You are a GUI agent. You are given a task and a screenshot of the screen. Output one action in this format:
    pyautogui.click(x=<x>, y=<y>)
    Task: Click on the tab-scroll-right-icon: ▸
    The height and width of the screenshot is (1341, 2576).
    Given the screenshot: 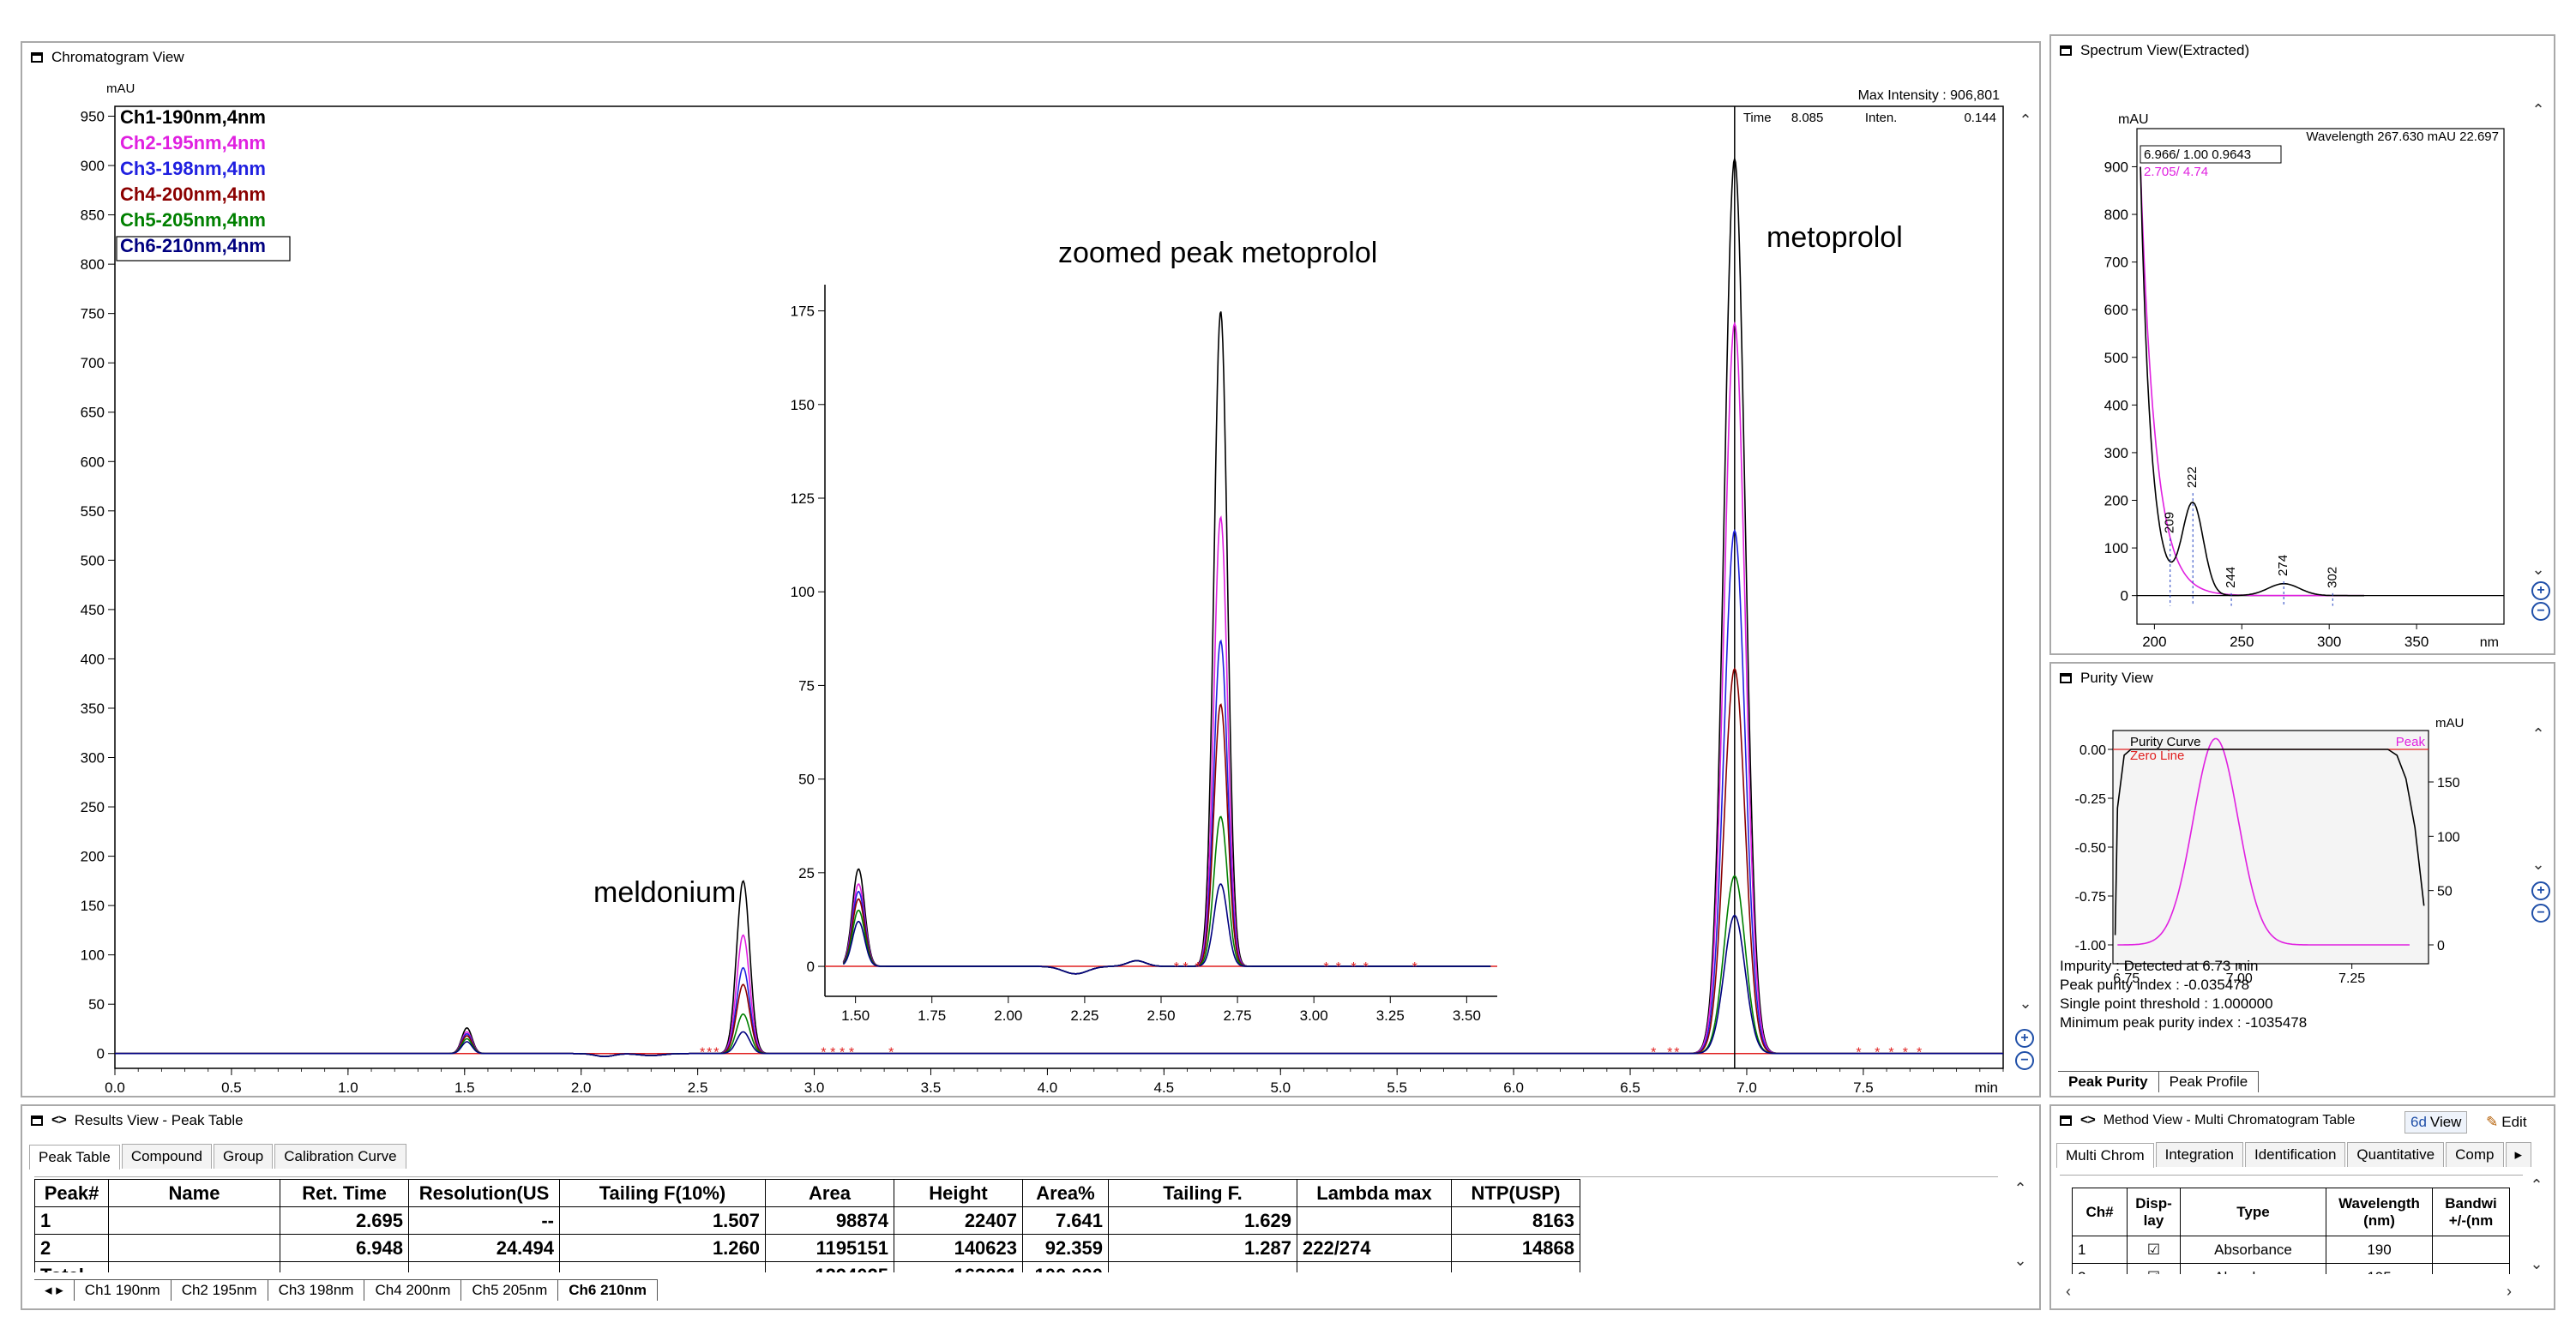 What is the action you would take?
    pyautogui.click(x=2518, y=1154)
    